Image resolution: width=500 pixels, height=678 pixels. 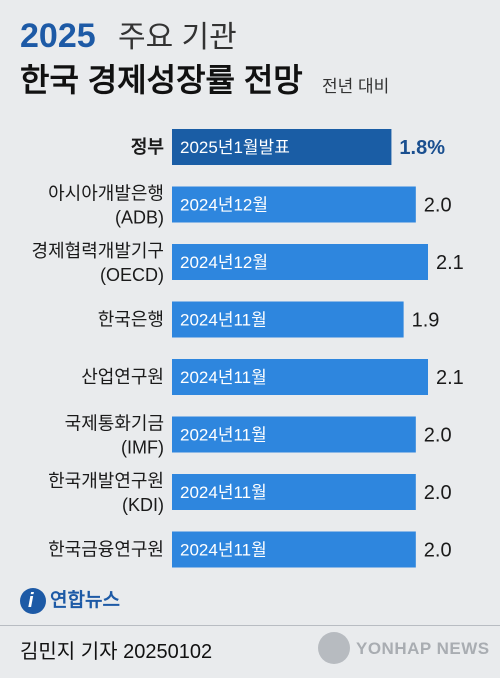 I want to click on category-label: (IMF), so click(x=142, y=448).